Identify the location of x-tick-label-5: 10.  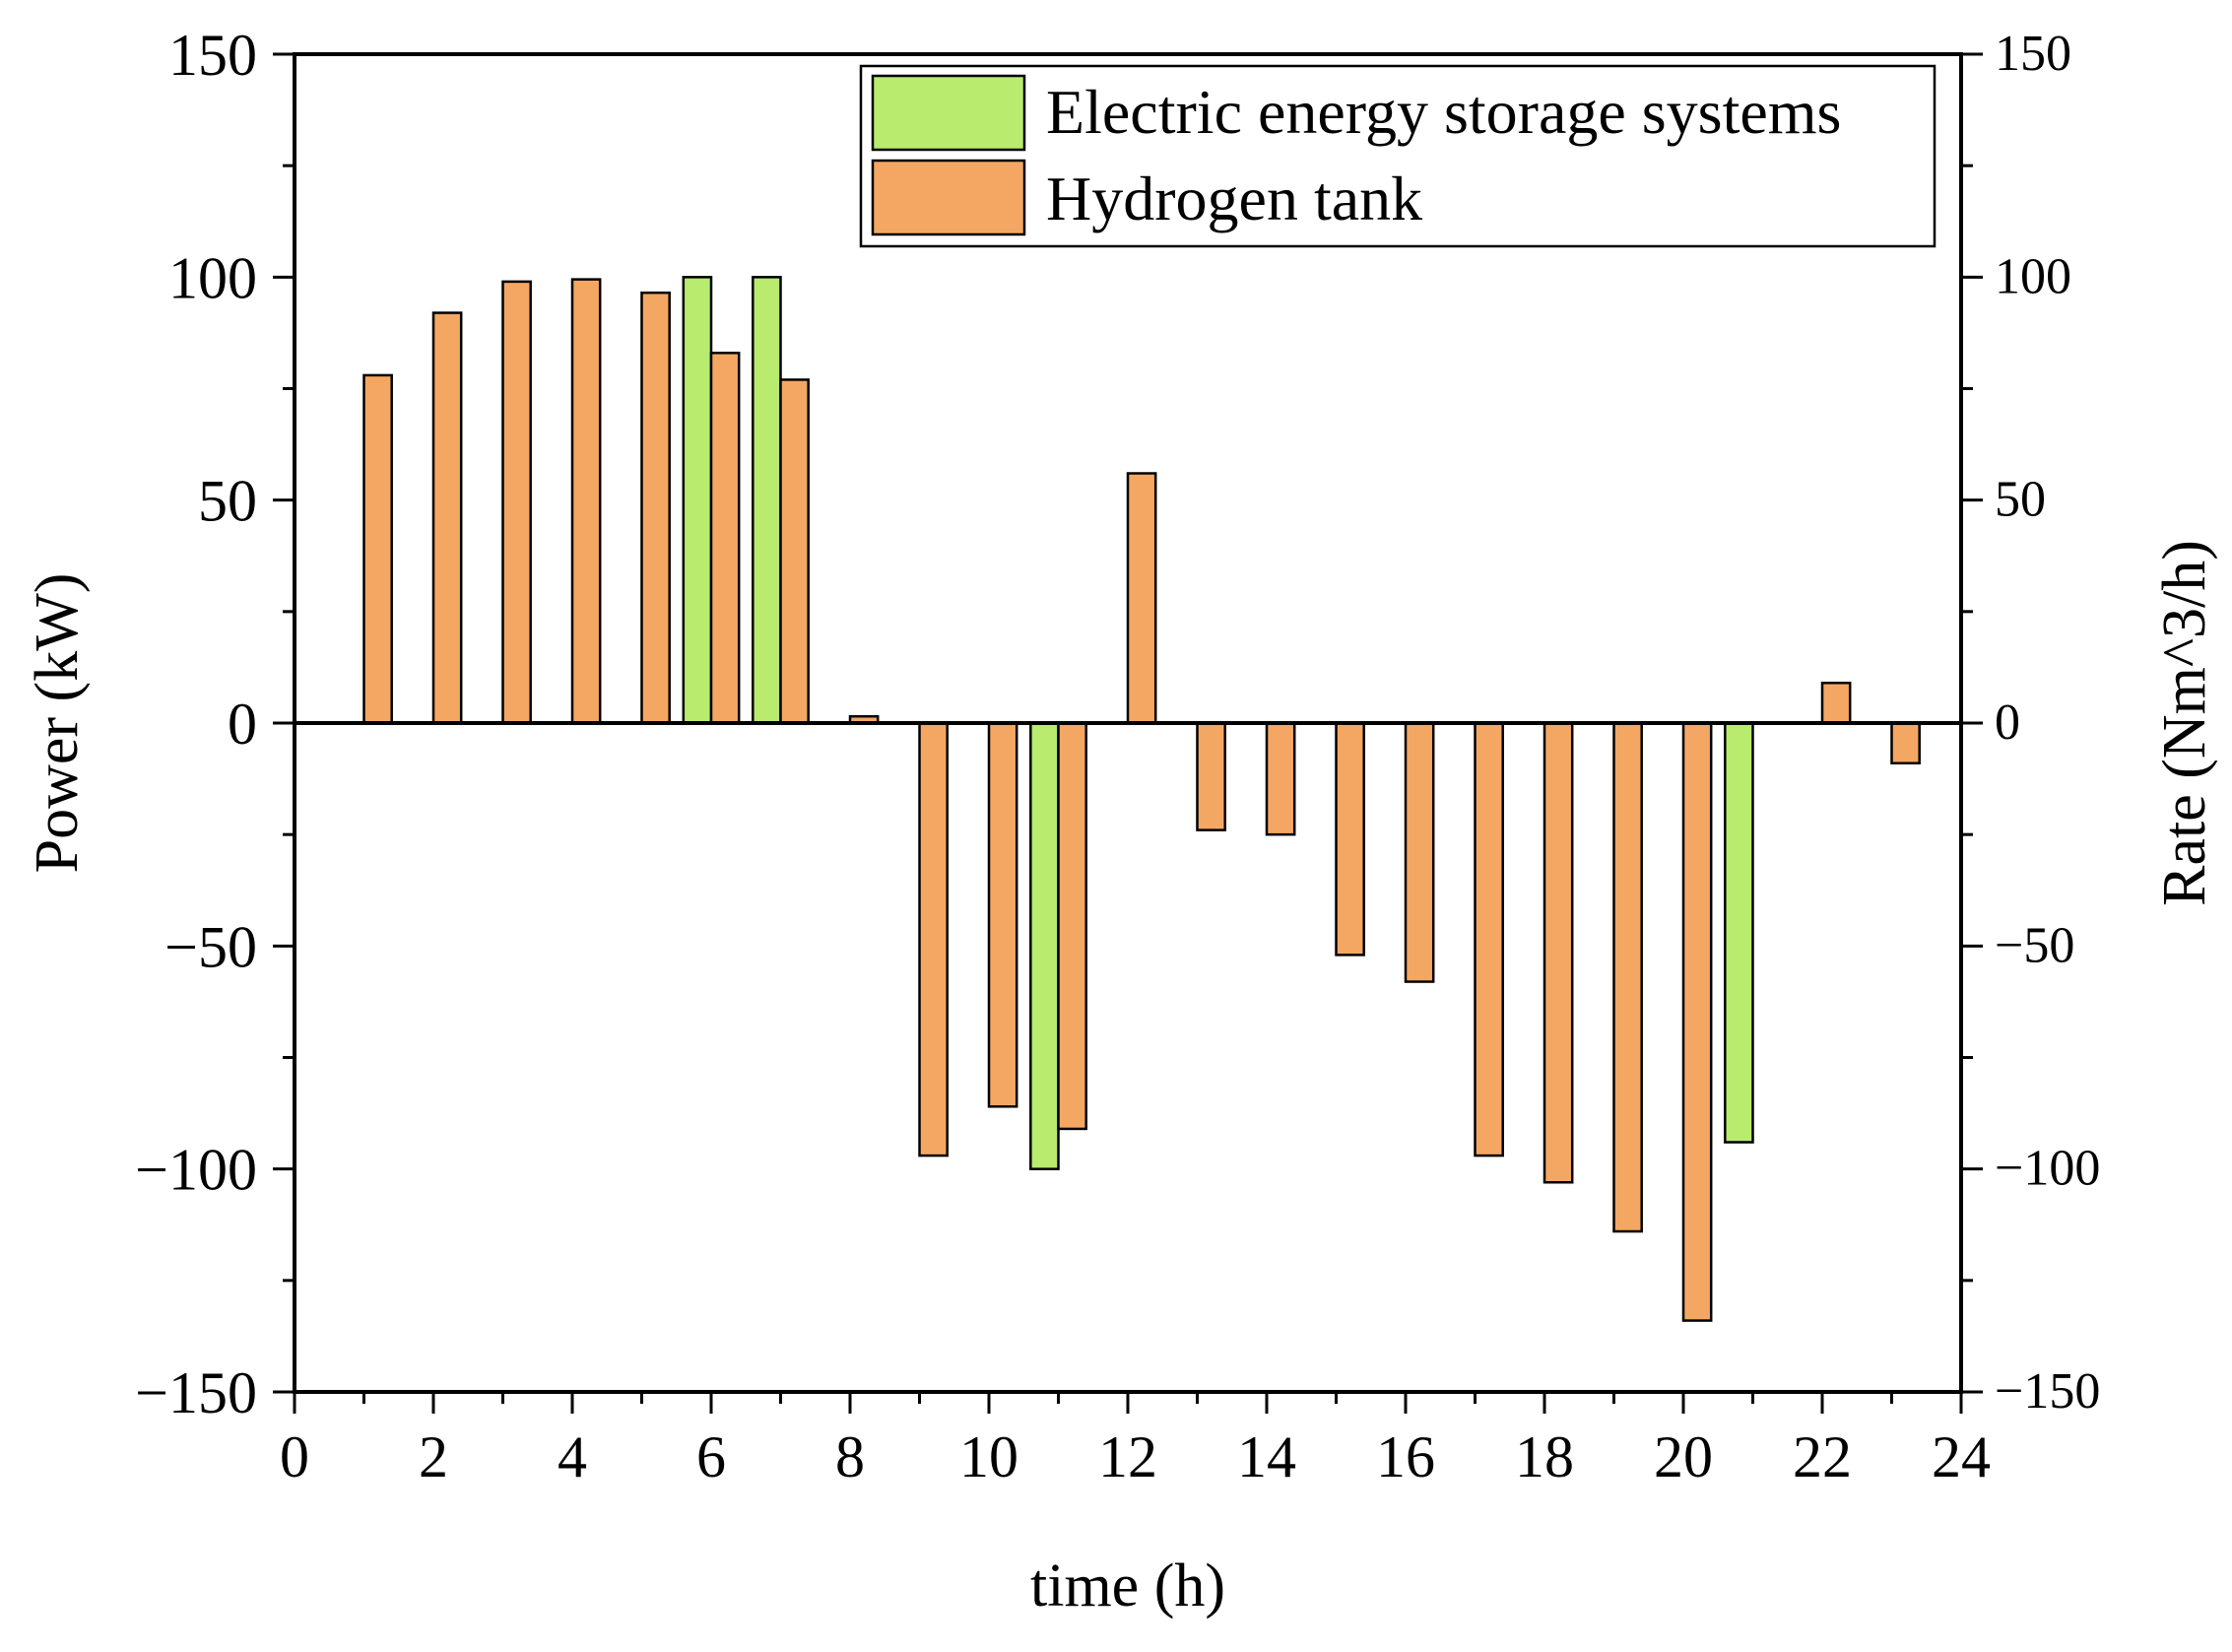
(988, 1456).